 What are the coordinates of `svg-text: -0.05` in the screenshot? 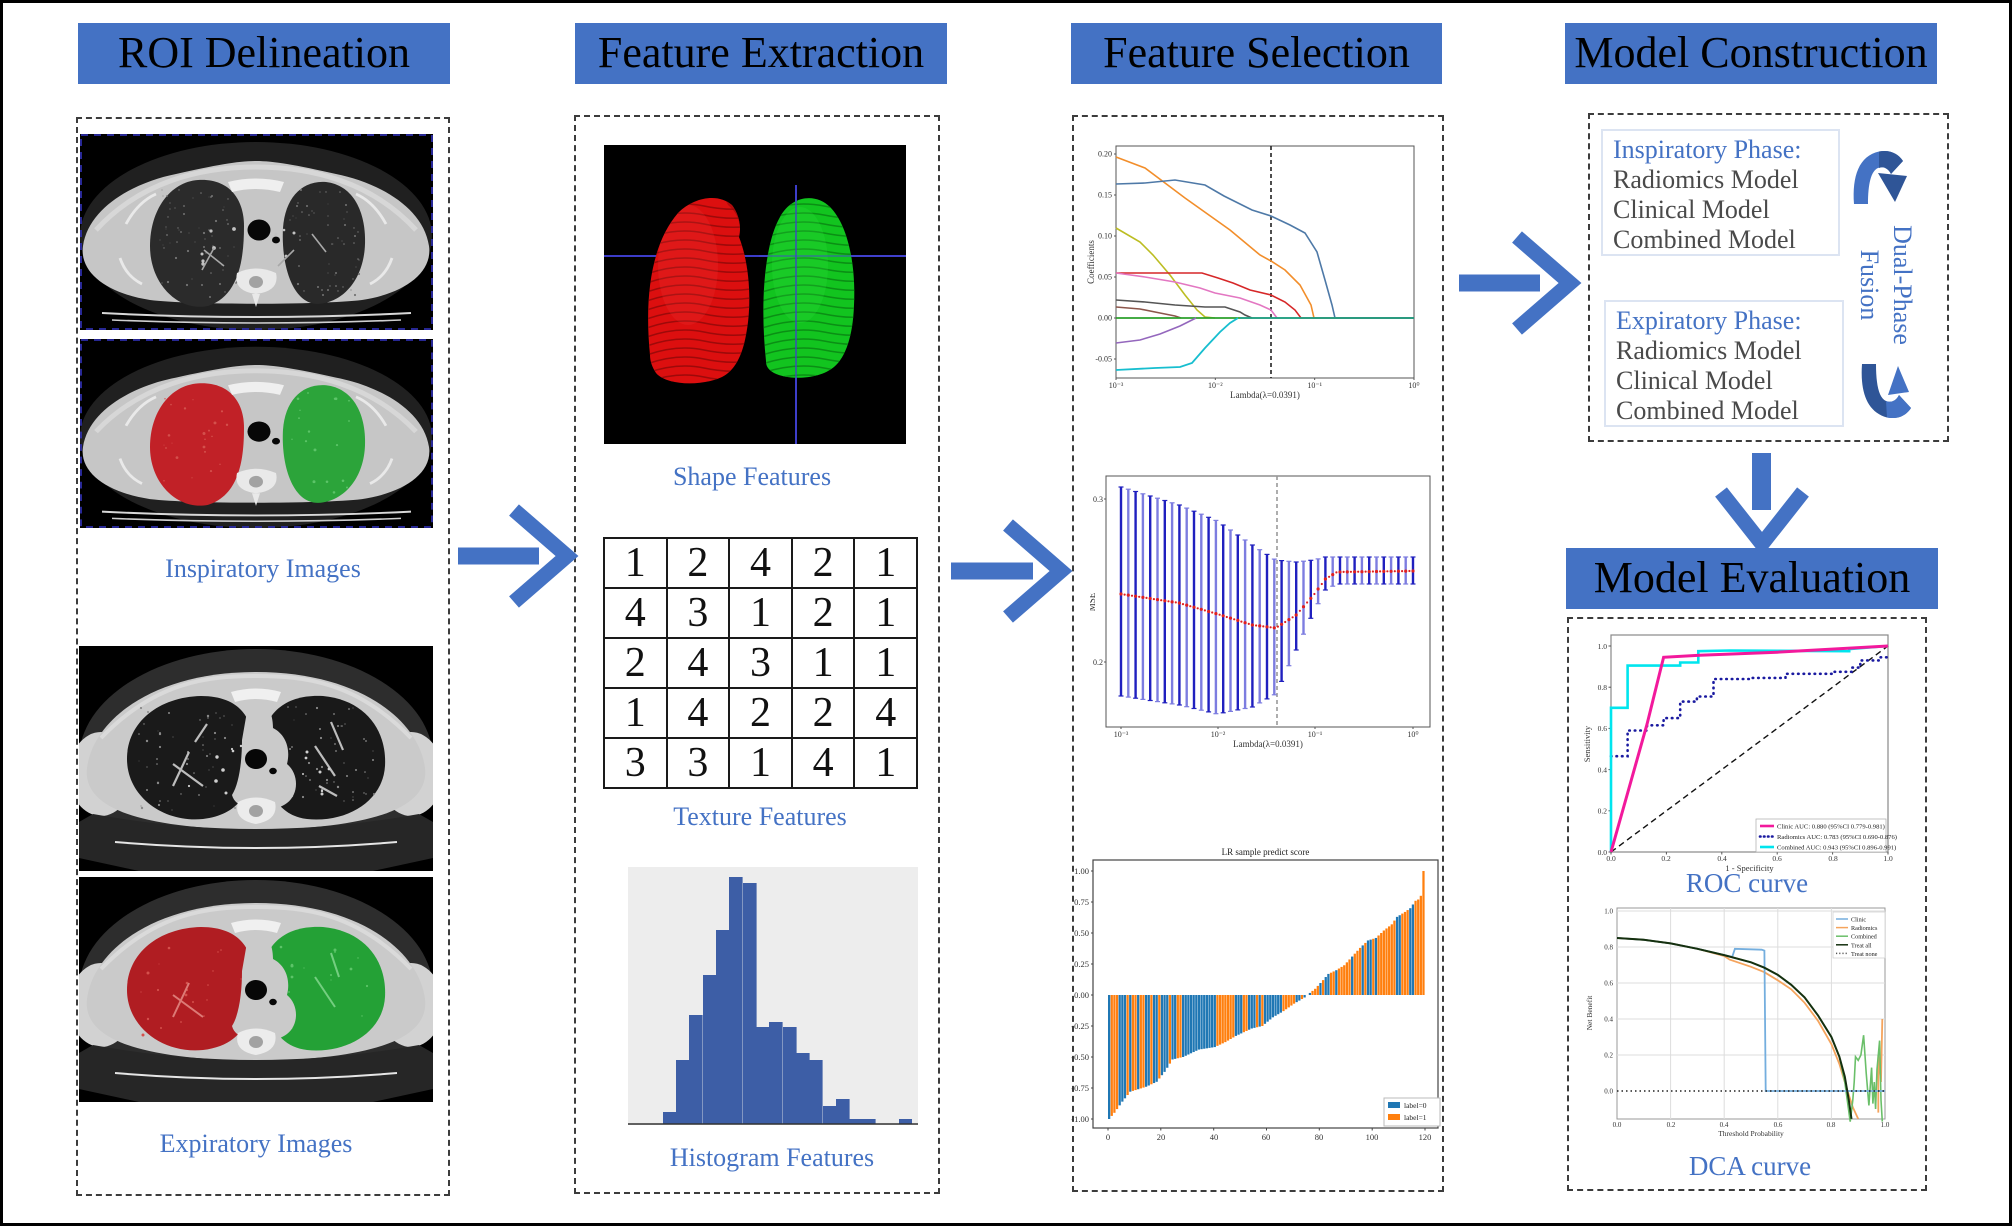 It's located at (1103, 359).